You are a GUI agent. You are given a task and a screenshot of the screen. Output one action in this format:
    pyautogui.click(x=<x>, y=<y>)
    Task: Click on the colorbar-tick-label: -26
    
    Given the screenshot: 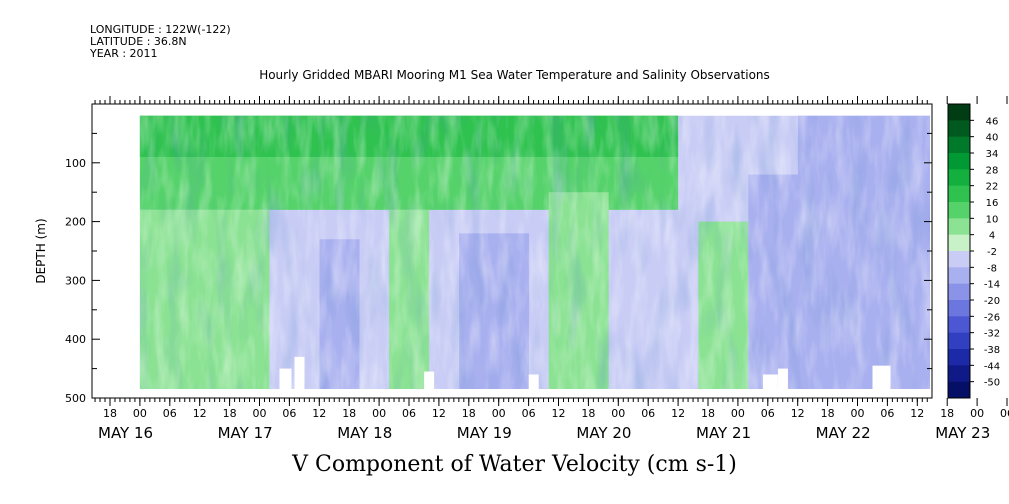 What is the action you would take?
    pyautogui.click(x=992, y=317)
    